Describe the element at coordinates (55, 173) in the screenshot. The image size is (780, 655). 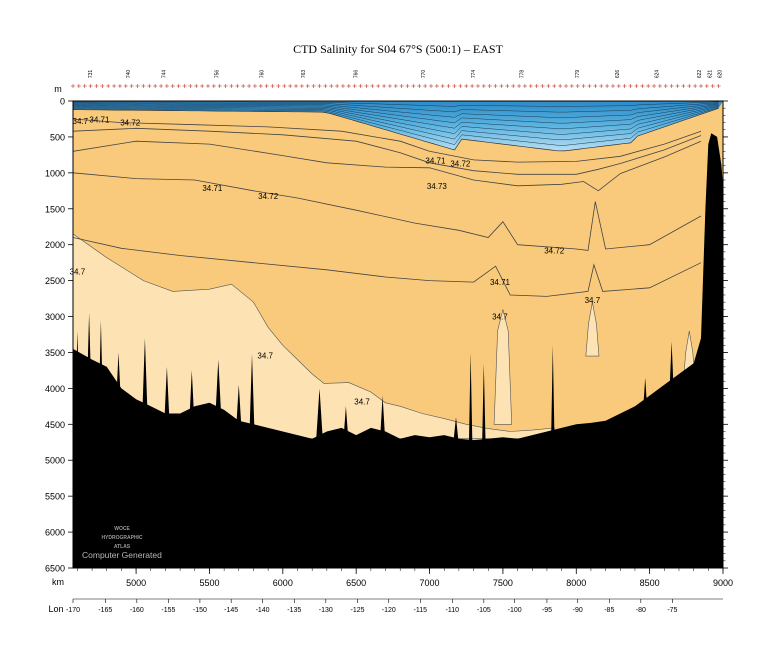
I see `y-tick-label: 1000` at that location.